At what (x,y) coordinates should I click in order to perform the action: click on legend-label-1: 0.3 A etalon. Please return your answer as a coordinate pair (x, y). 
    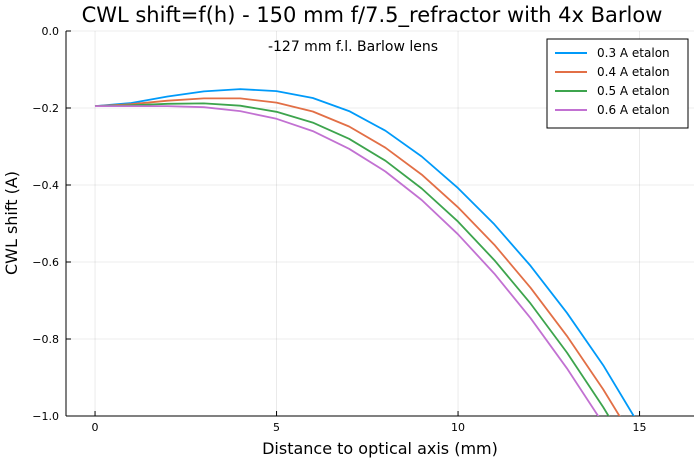
    Looking at the image, I should click on (633, 53).